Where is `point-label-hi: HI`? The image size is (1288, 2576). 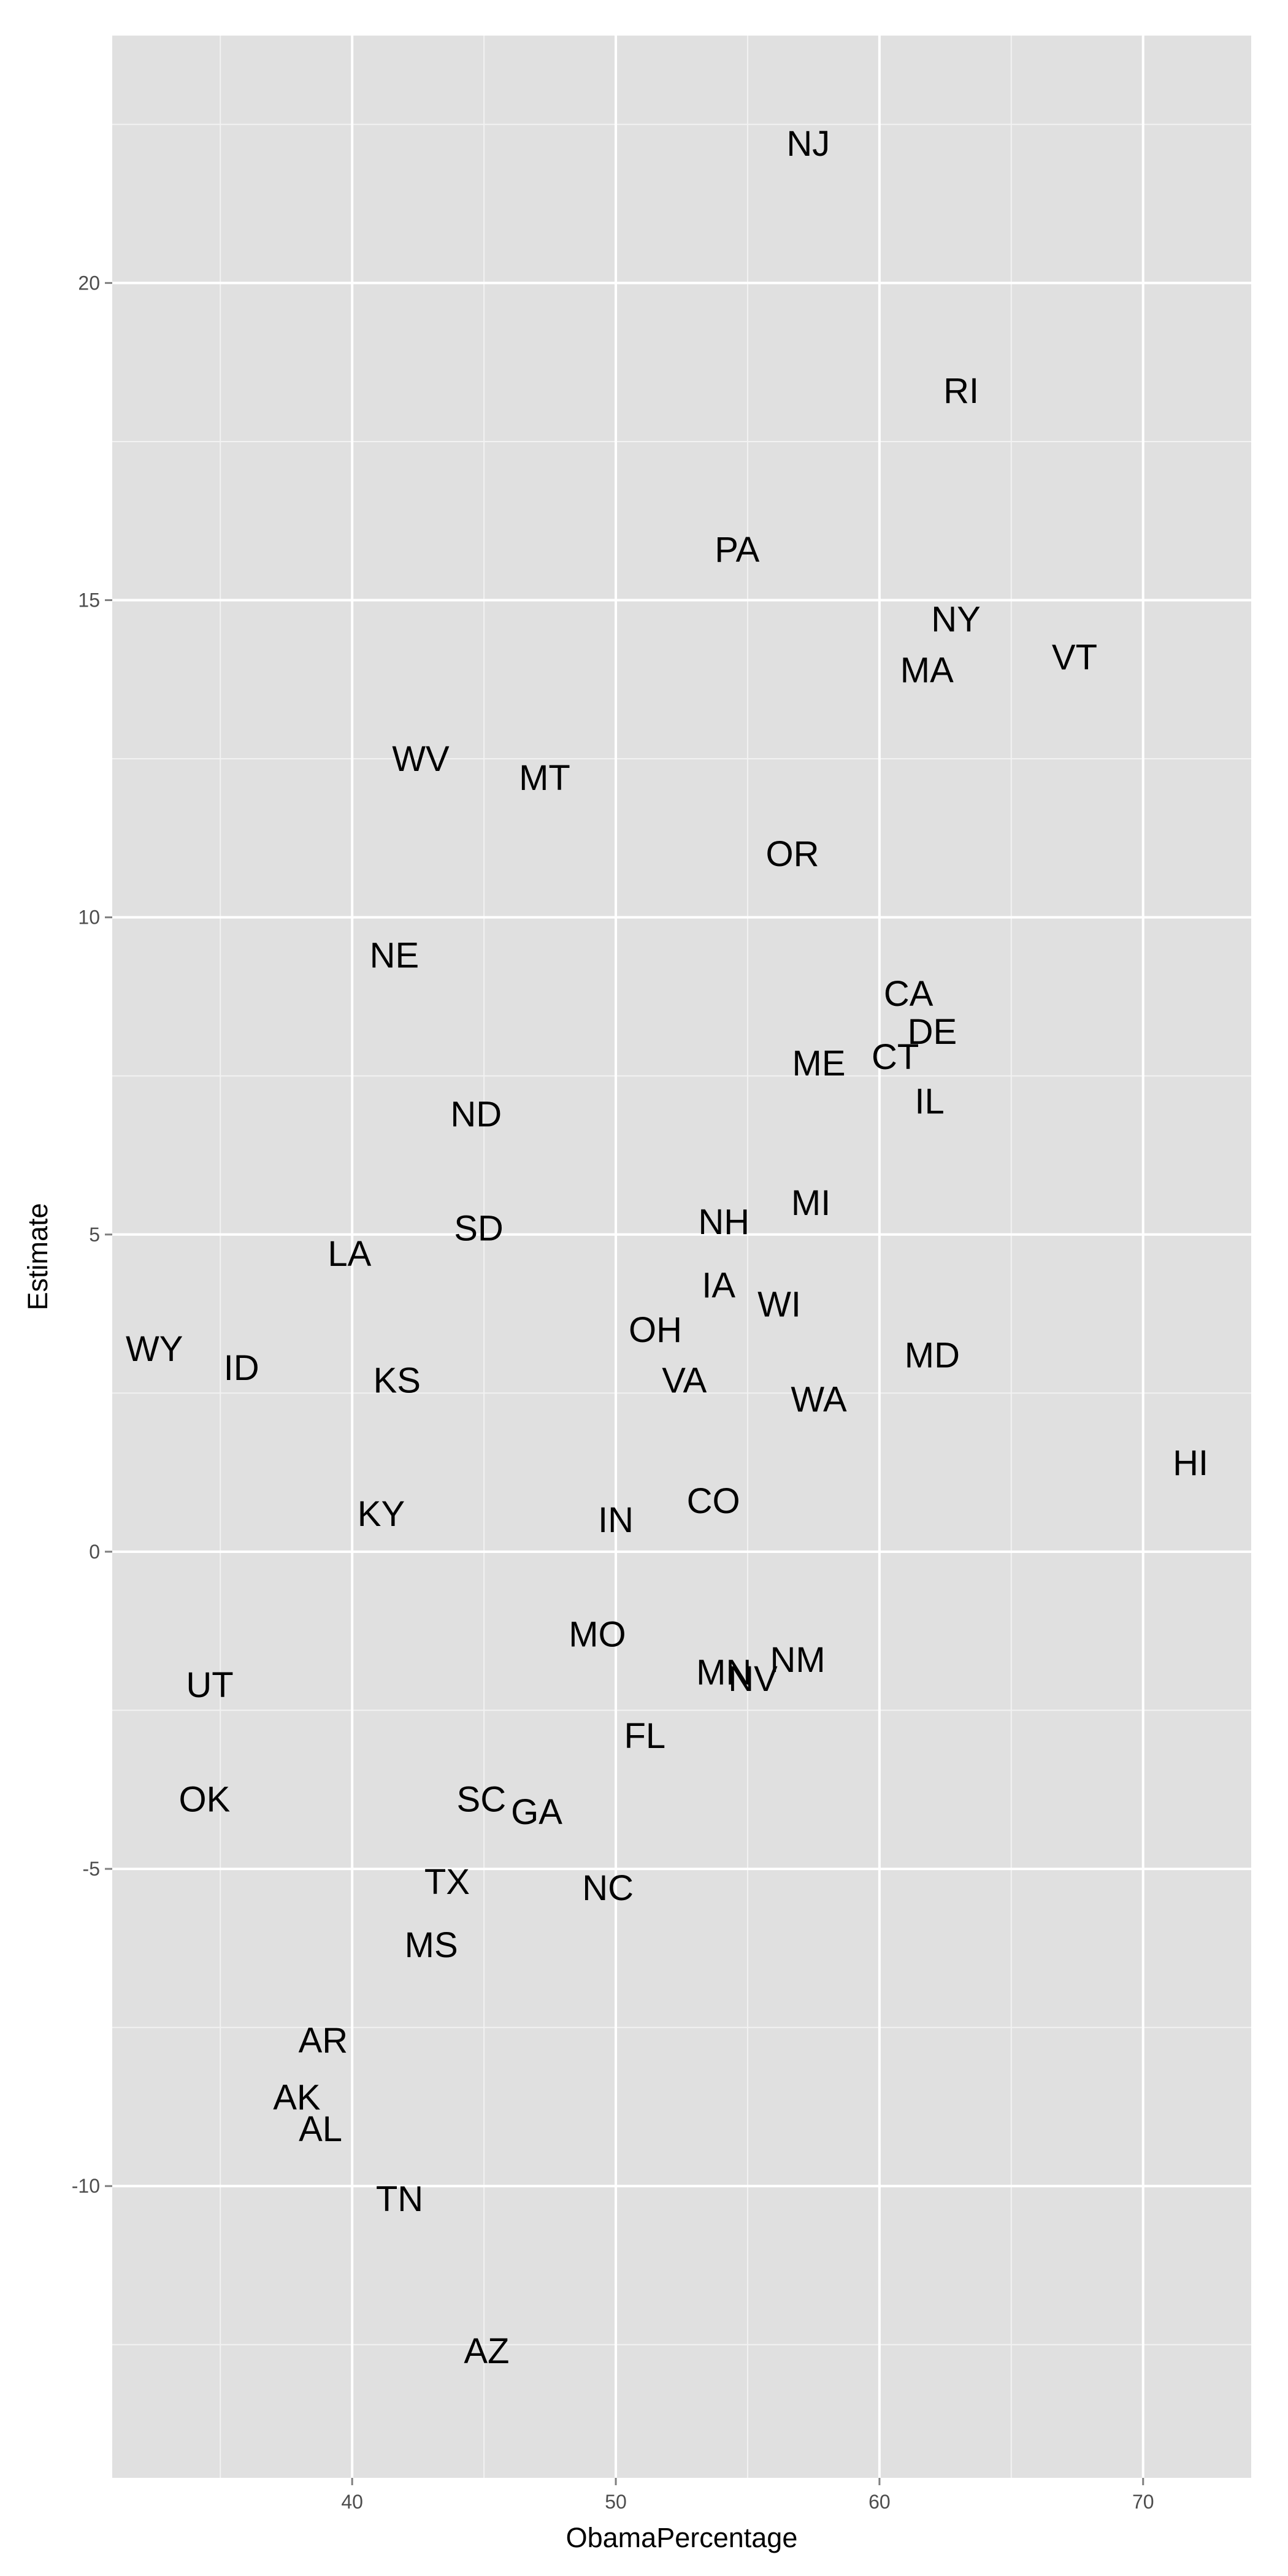 point-label-hi: HI is located at coordinates (1190, 1463).